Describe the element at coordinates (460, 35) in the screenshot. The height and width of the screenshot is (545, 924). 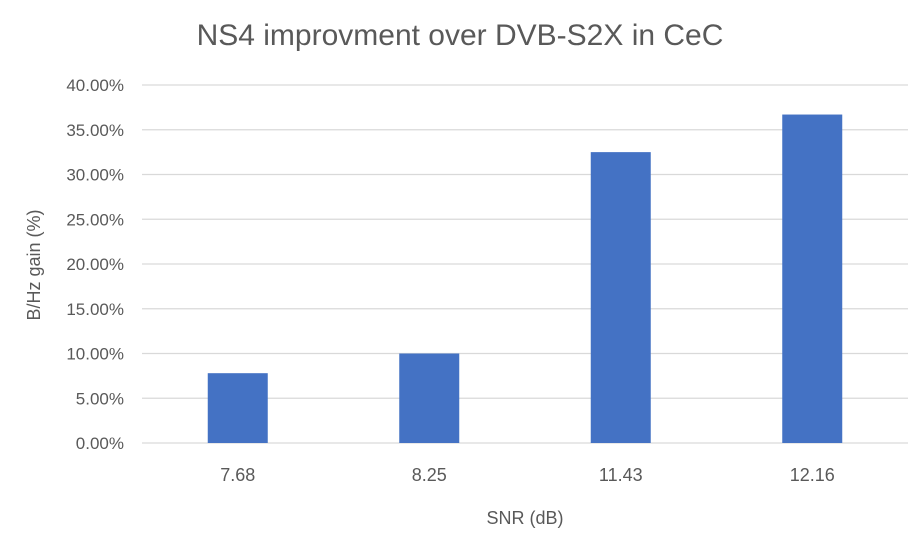
I see `chart-title: NS4 improvment over DVB-S2X in CeC` at that location.